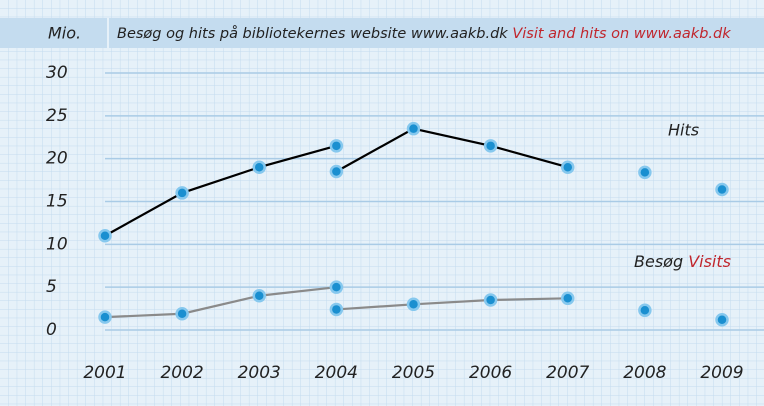  Describe the element at coordinates (621, 34) in the screenshot. I see `title-en: Visit and hits on www.aakb.dk` at that location.